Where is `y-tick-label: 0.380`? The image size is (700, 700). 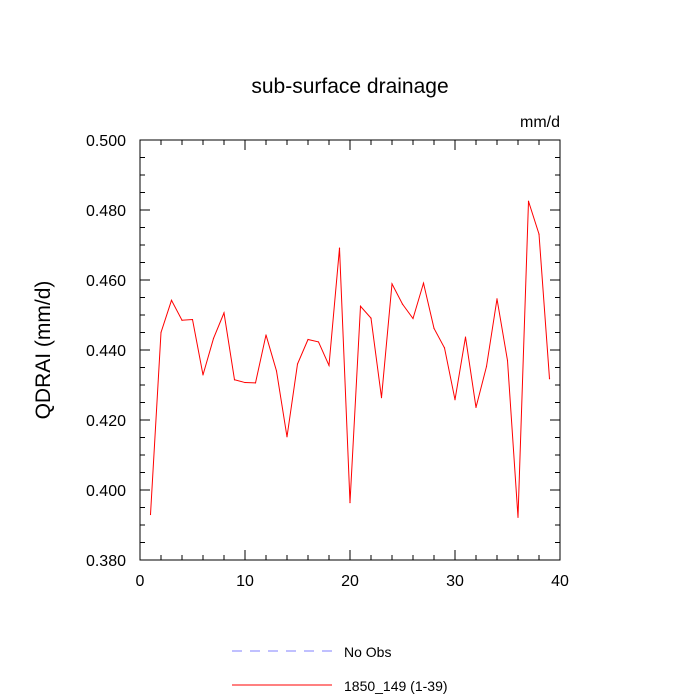 y-tick-label: 0.380 is located at coordinates (106, 561).